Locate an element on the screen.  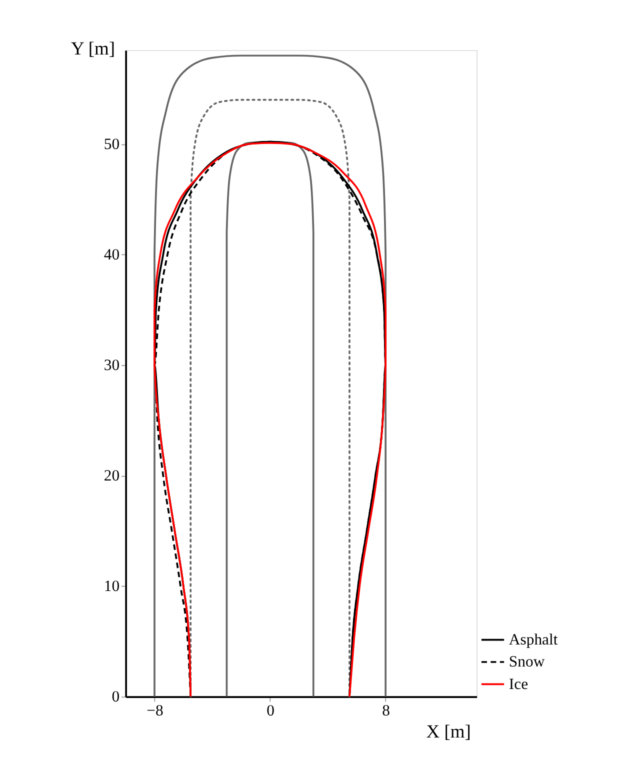
y-tick-label: 0 is located at coordinates (116, 697).